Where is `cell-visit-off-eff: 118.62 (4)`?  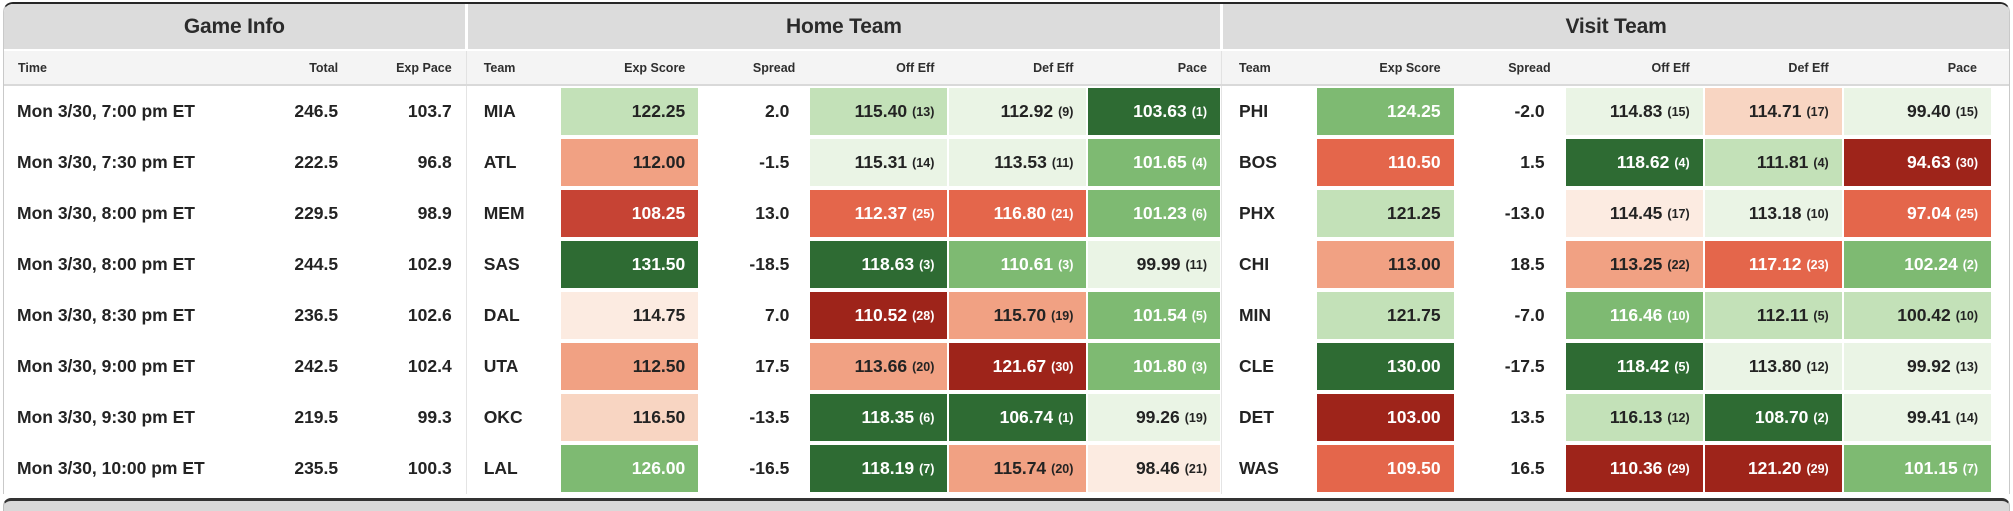 cell-visit-off-eff: 118.62 (4) is located at coordinates (1634, 162).